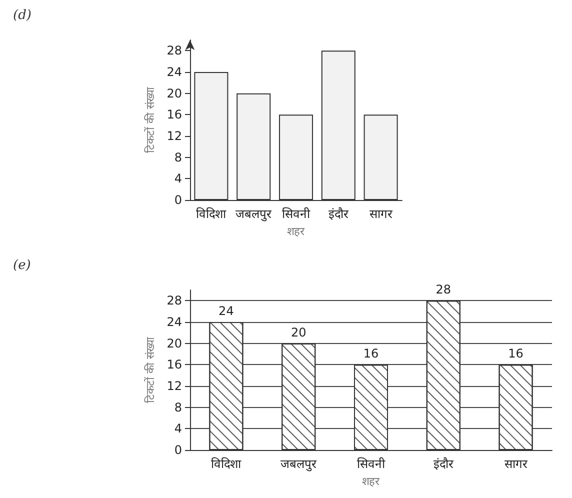  I want to click on data-label: 24, so click(226, 311).